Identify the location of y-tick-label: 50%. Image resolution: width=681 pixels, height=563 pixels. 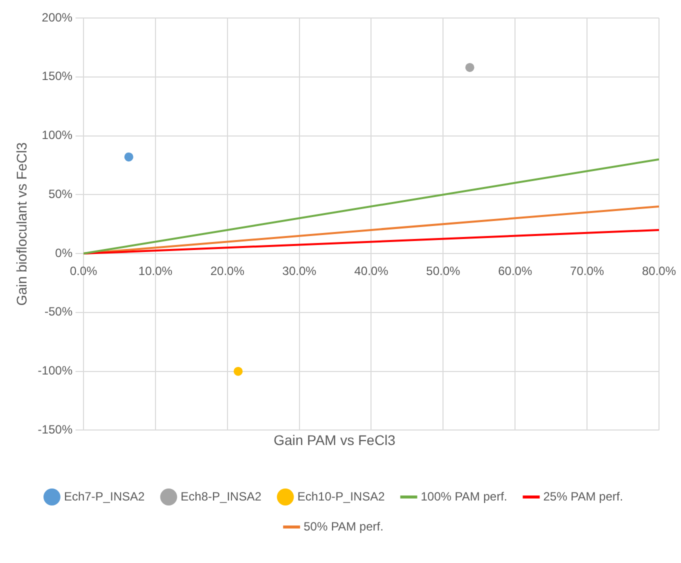
(60, 193).